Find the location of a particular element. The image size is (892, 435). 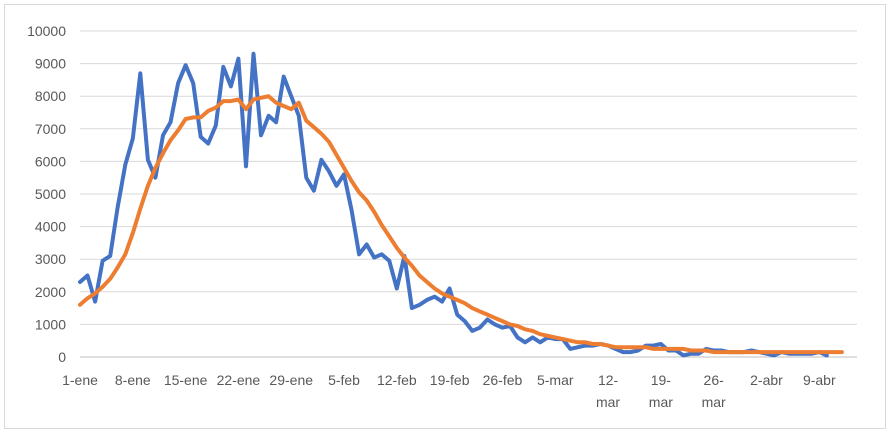

x-tick-label: 1-ene is located at coordinates (80, 380).